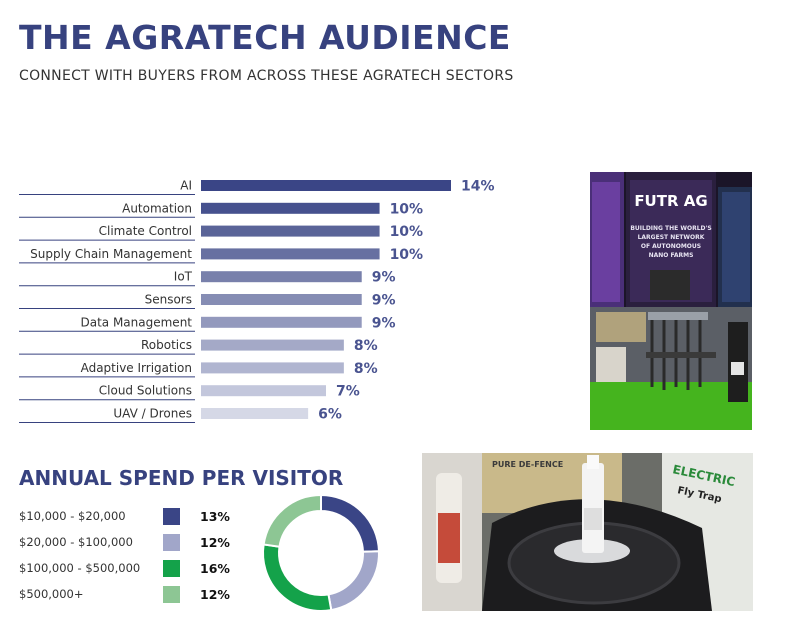  What do you see at coordinates (111, 254) in the screenshot?
I see `bar-category-label: Supply Chain Management` at bounding box center [111, 254].